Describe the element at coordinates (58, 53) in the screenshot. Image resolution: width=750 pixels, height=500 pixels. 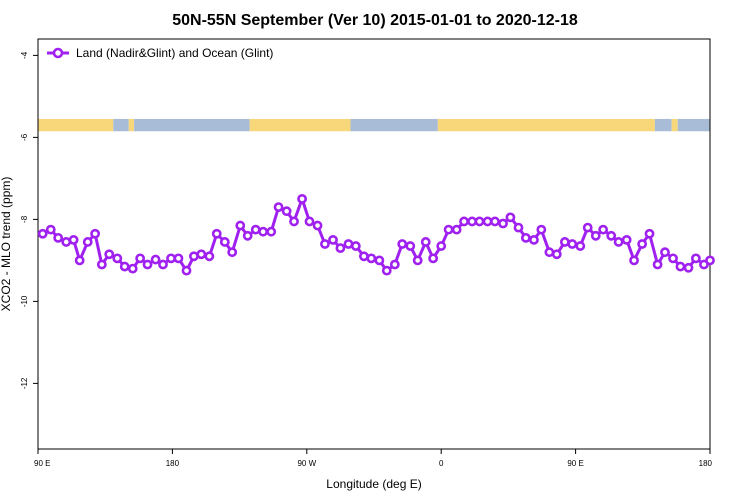
I see `legend-marker` at that location.